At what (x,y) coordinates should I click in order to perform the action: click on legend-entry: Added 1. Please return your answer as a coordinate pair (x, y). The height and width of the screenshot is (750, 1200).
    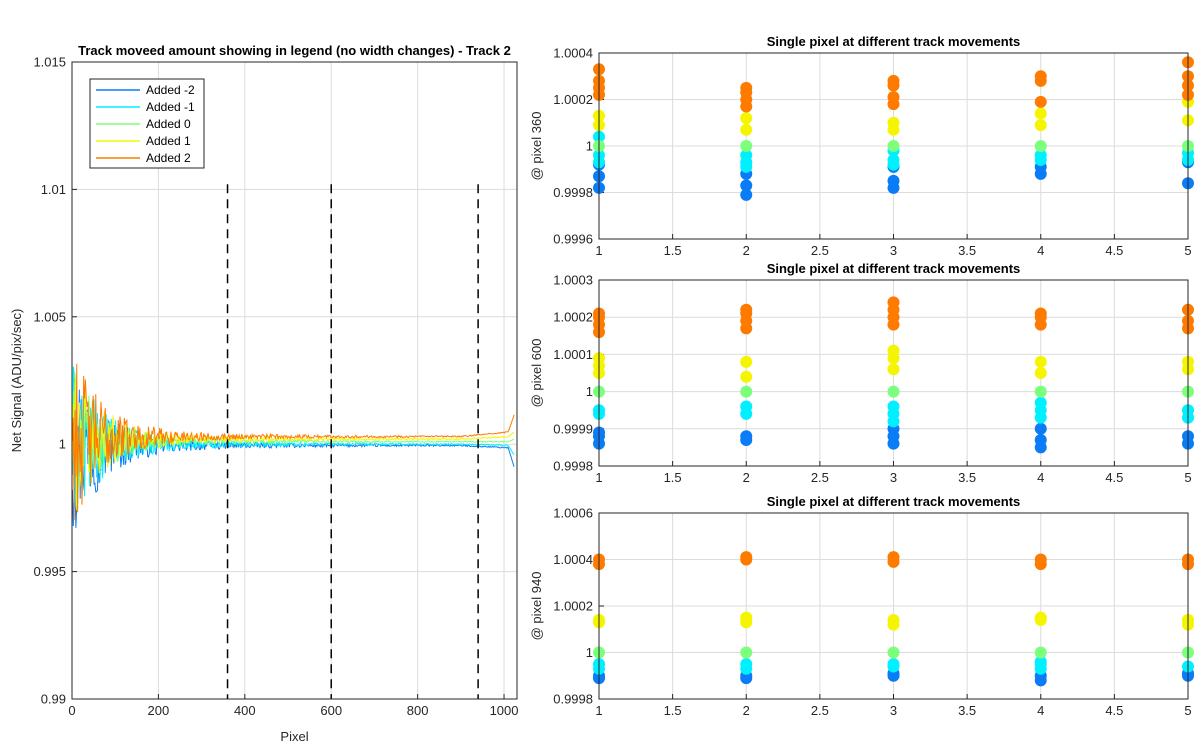
    Looking at the image, I should click on (168, 141).